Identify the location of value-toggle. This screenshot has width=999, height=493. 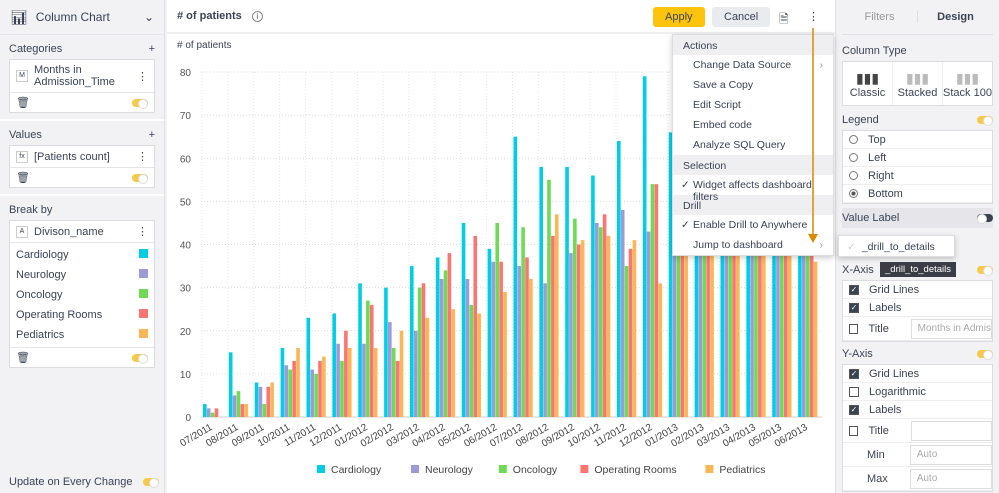
(140, 178).